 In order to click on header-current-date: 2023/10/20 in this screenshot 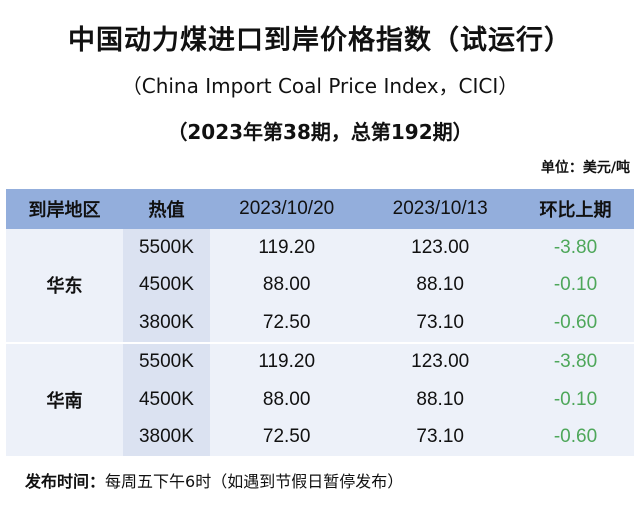, I will do `click(286, 209)`.